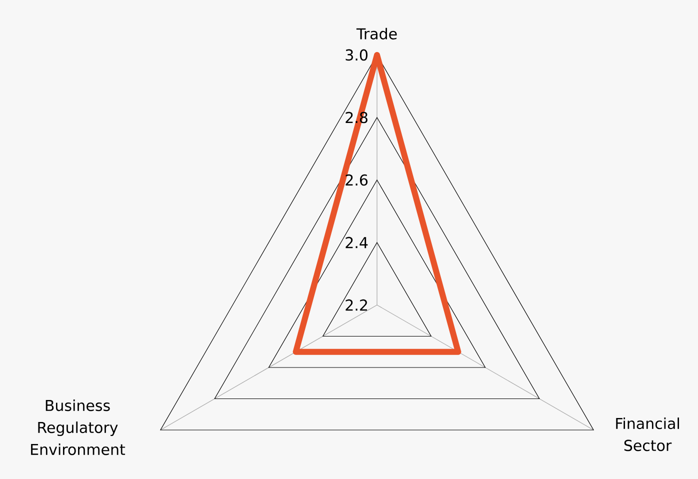 This screenshot has width=698, height=479. What do you see at coordinates (78, 428) in the screenshot?
I see `spoke-label: Business Regulatory Environment` at bounding box center [78, 428].